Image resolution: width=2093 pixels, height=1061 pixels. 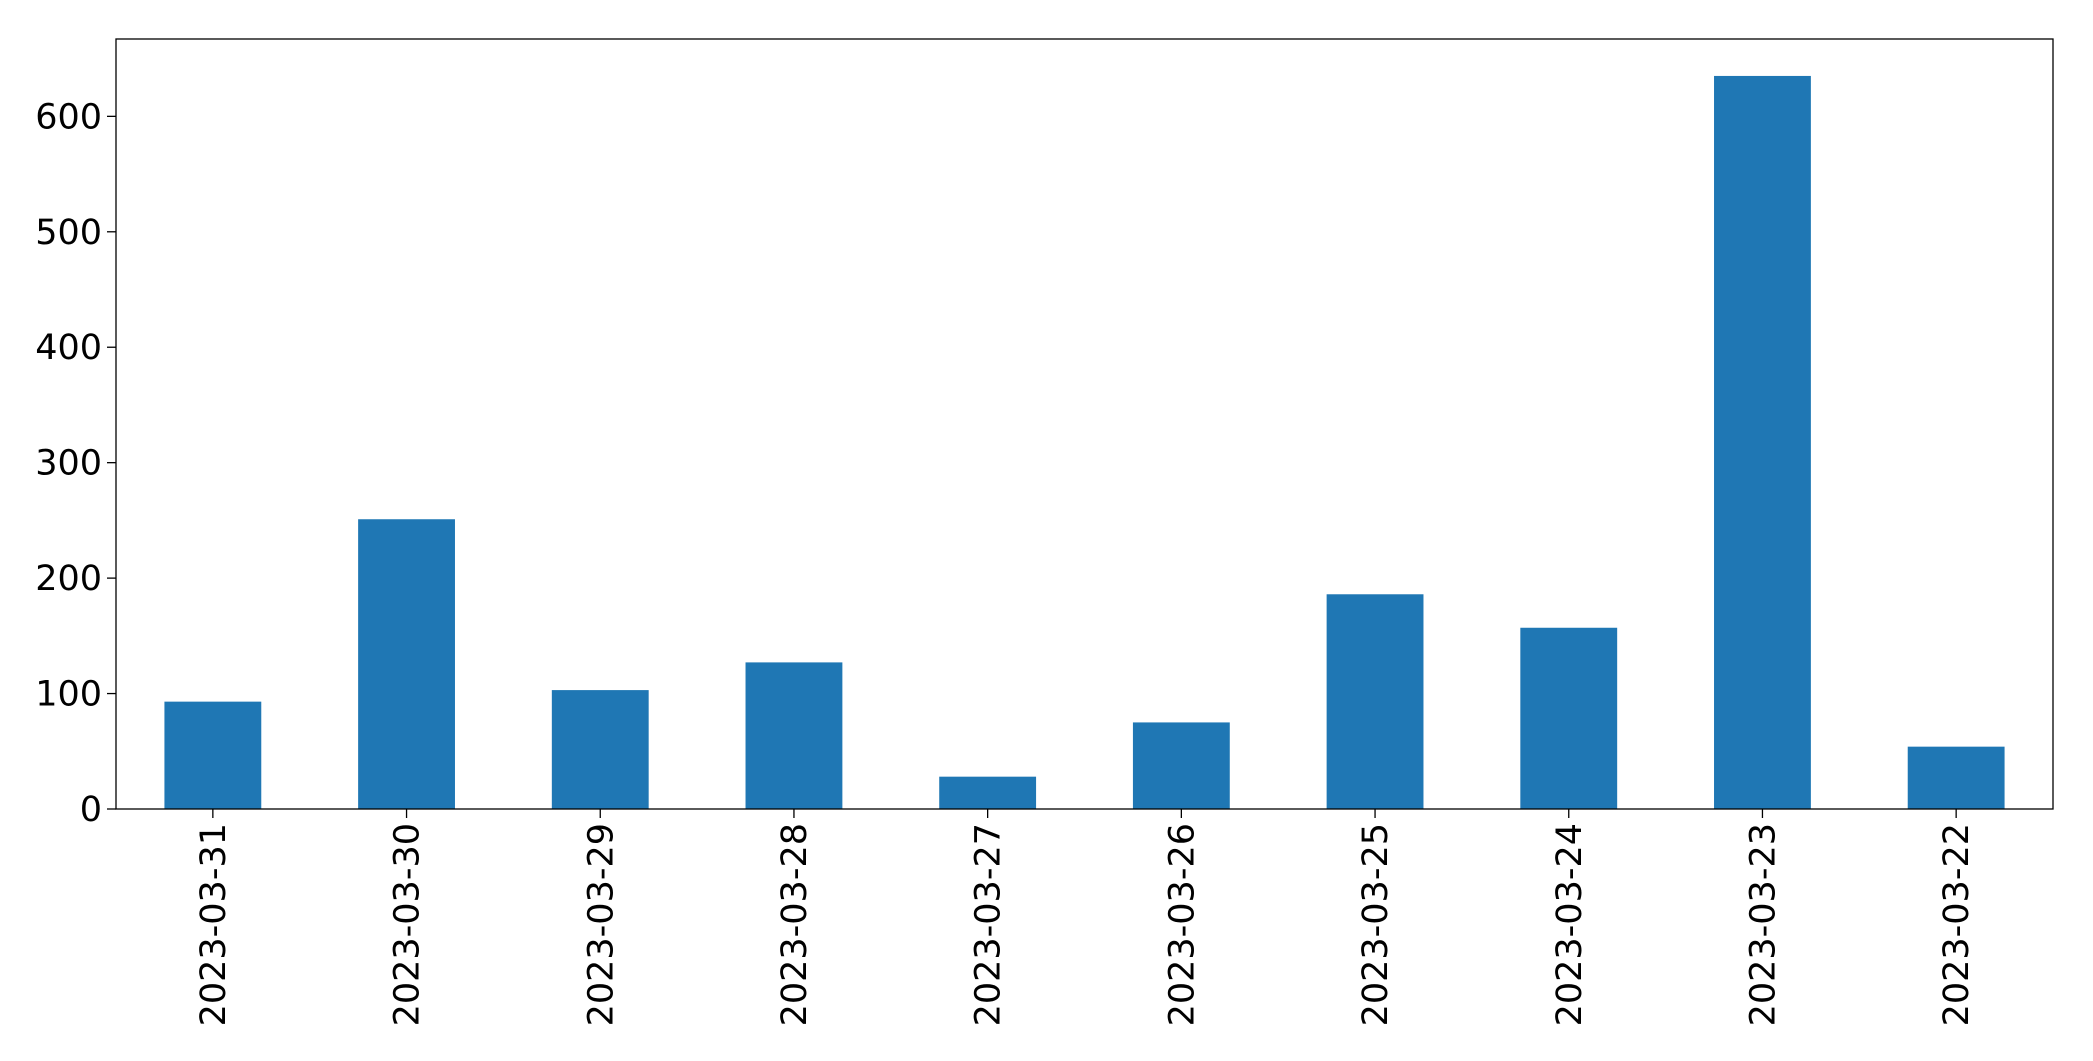 I want to click on y-tick-label: 0, so click(x=91, y=810).